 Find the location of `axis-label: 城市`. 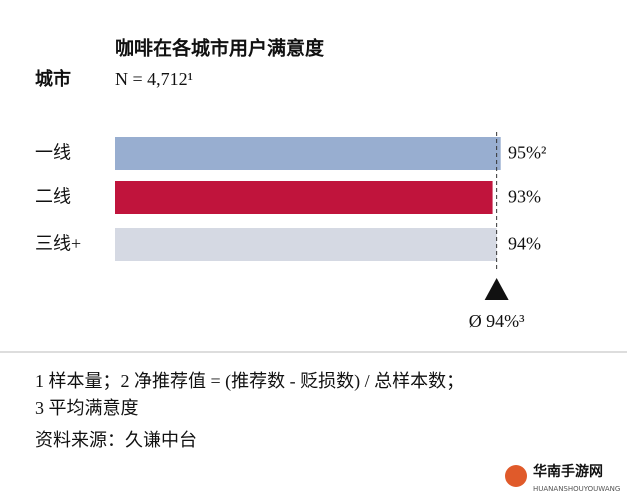

axis-label: 城市 is located at coordinates (53, 78).